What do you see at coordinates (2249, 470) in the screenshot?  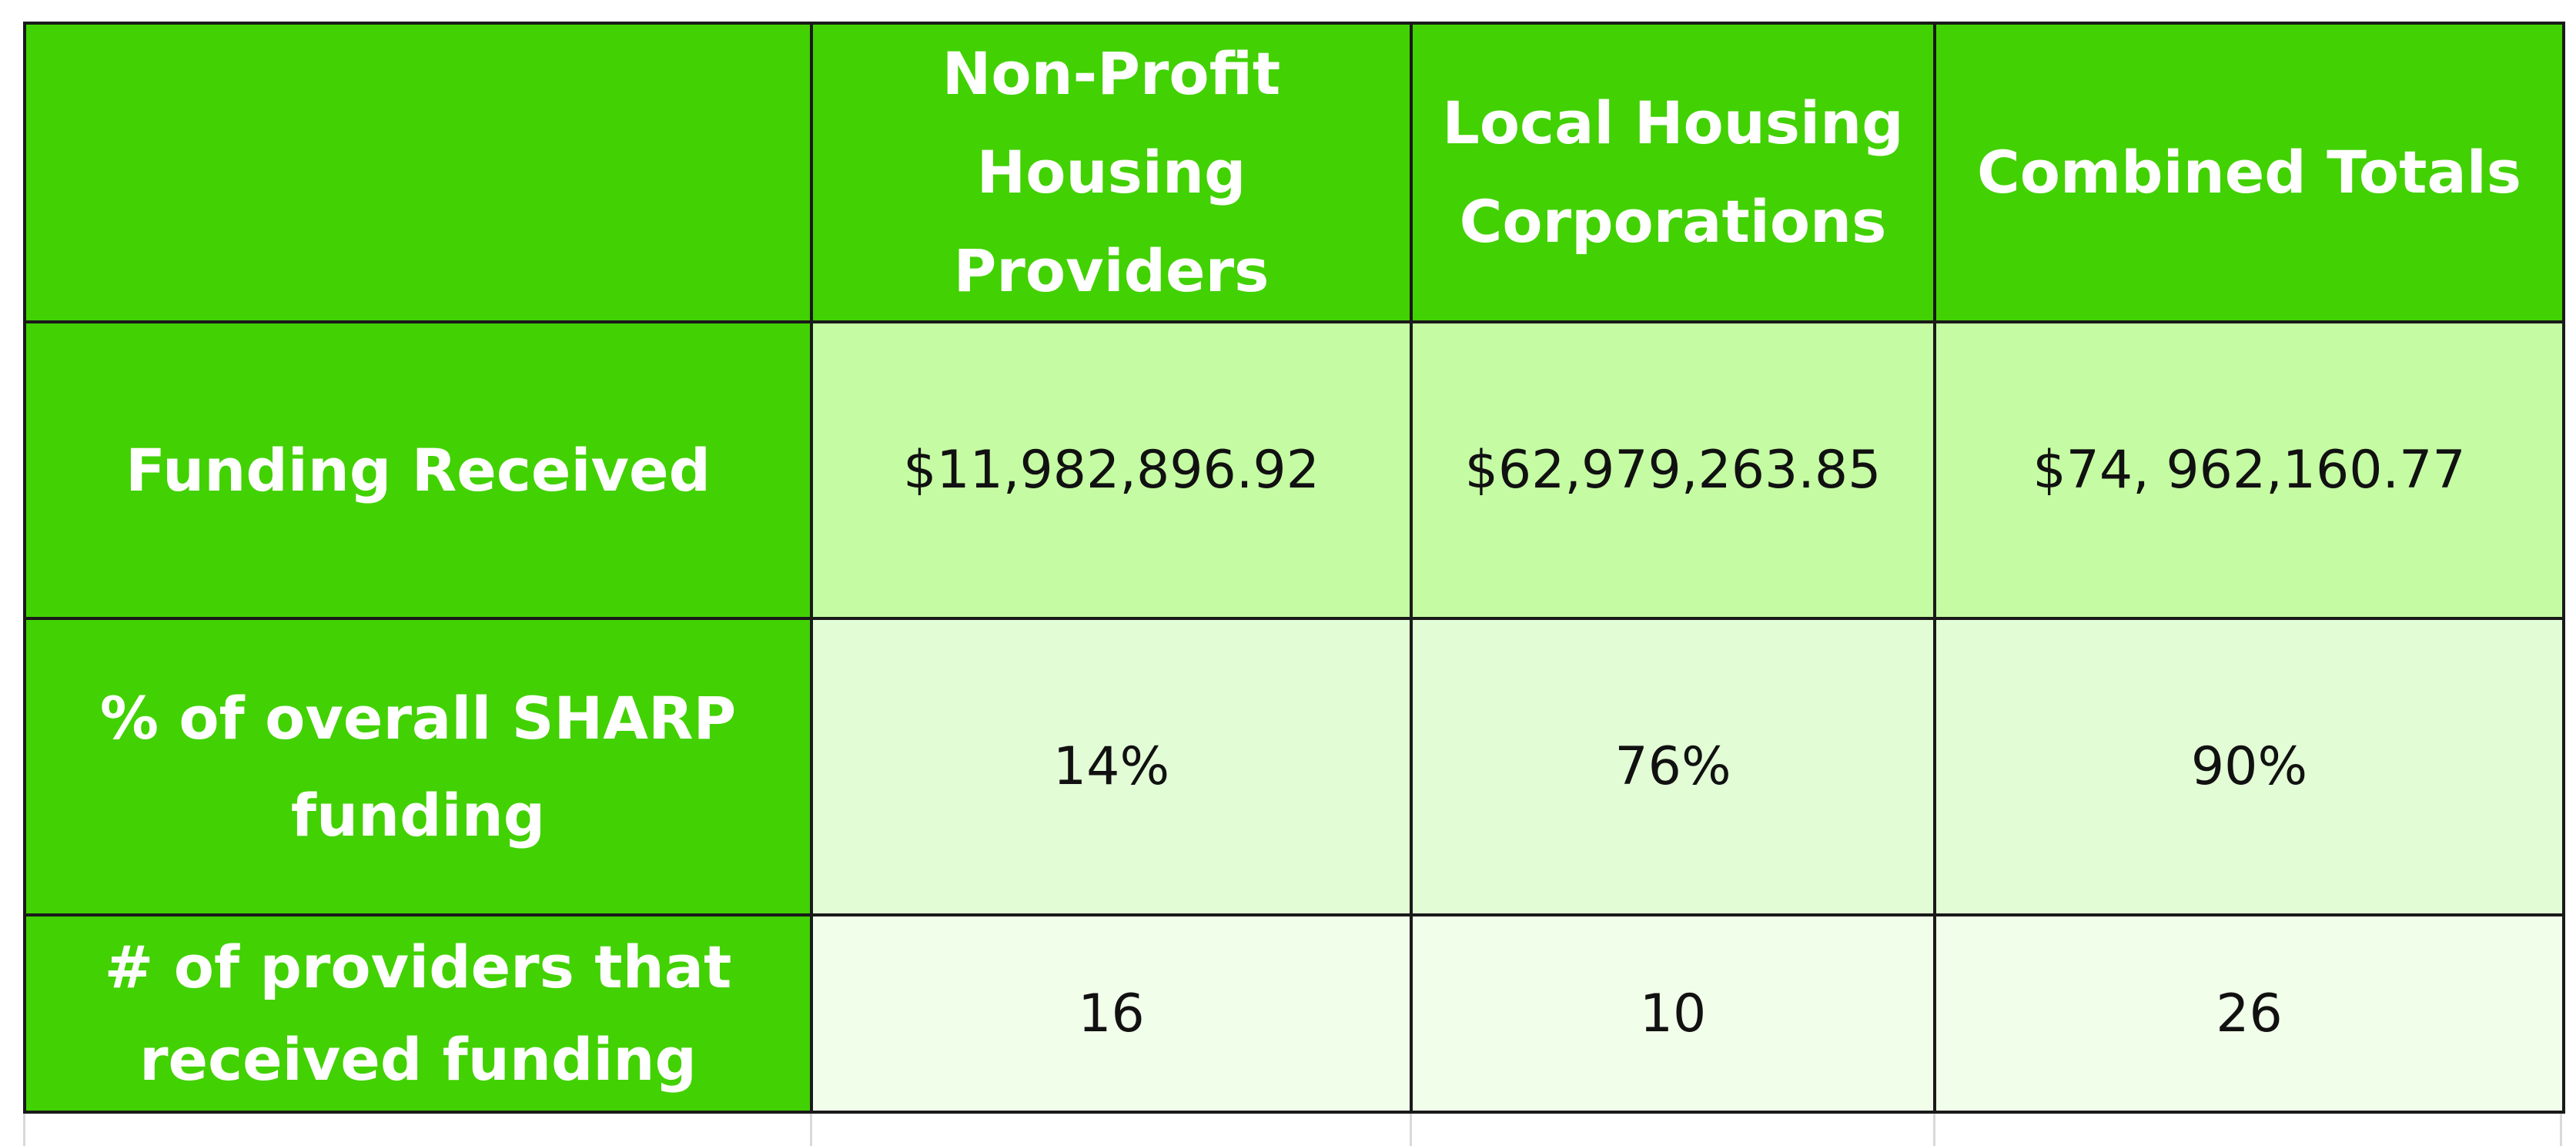 I see `cell-funding-combined: $74, 962,160.77` at bounding box center [2249, 470].